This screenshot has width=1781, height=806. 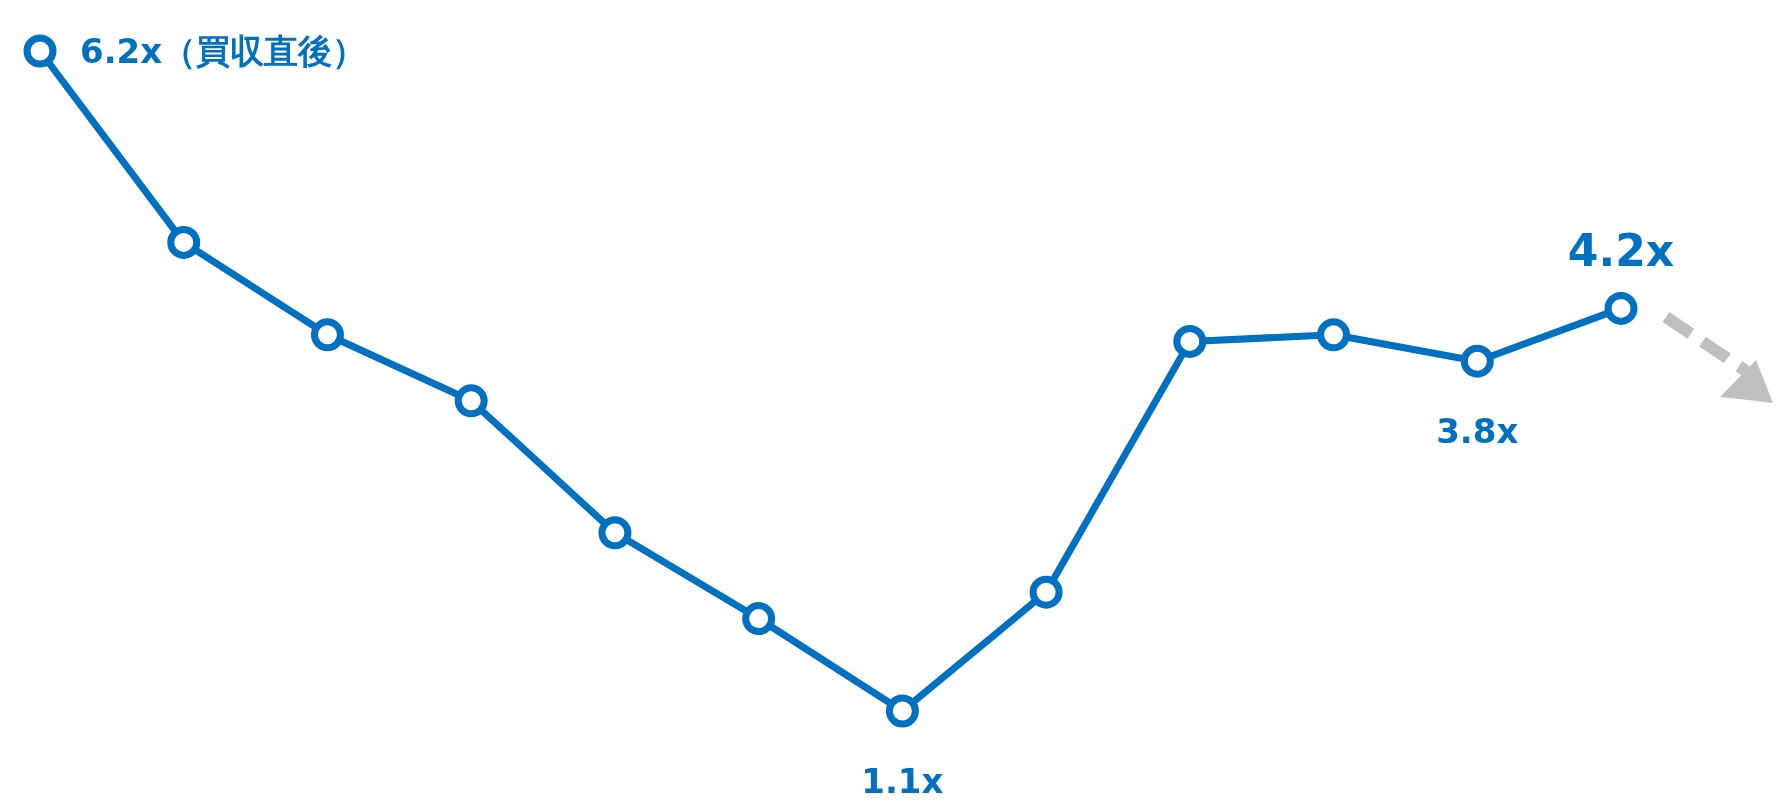 I want to click on text: 3.8x, so click(x=1477, y=431).